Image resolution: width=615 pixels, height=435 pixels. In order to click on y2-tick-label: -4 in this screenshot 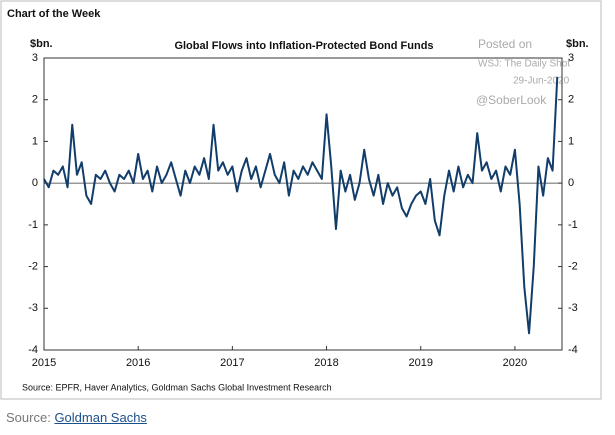, I will do `click(573, 350)`.